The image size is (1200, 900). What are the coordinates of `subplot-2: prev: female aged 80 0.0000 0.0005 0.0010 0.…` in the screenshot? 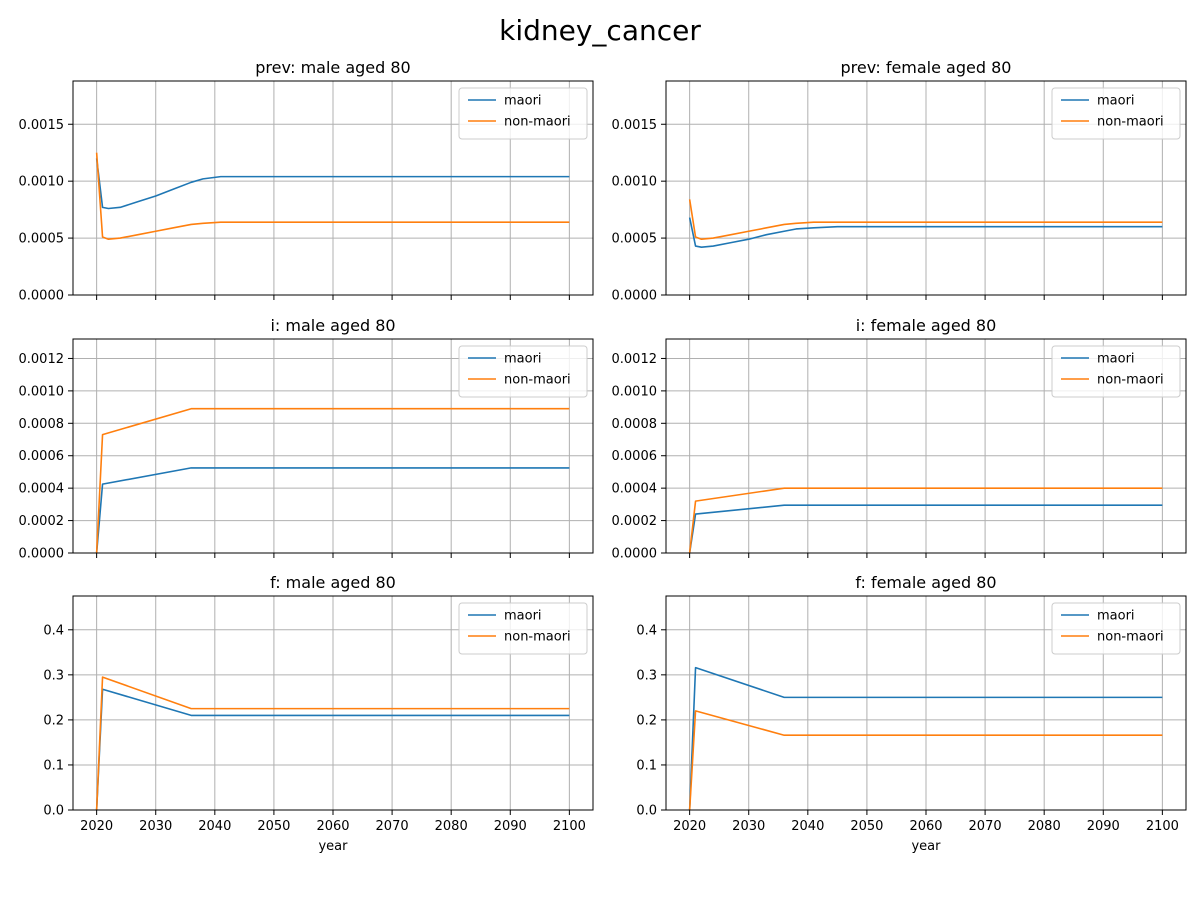 It's located at (899, 181).